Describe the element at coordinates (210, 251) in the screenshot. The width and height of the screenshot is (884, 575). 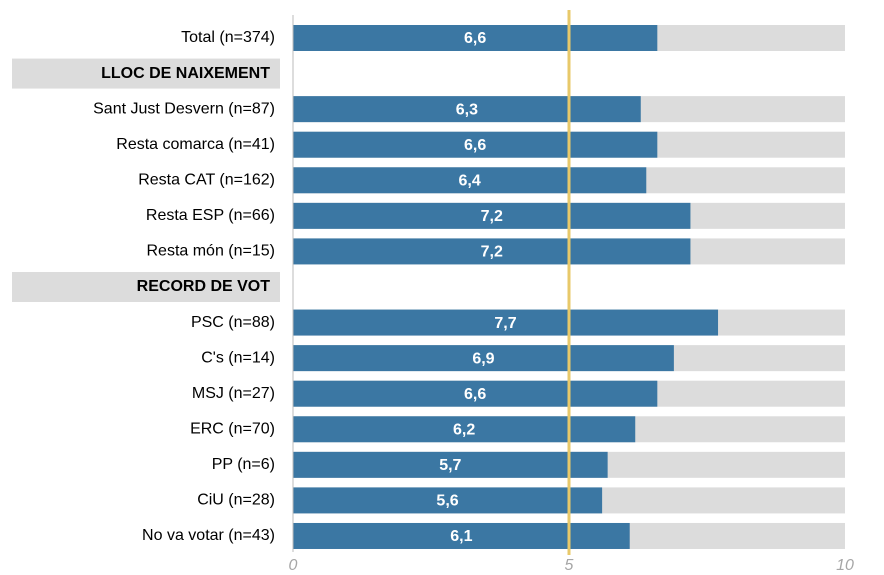
I see `y-tick-label: Resta món (n=15)` at that location.